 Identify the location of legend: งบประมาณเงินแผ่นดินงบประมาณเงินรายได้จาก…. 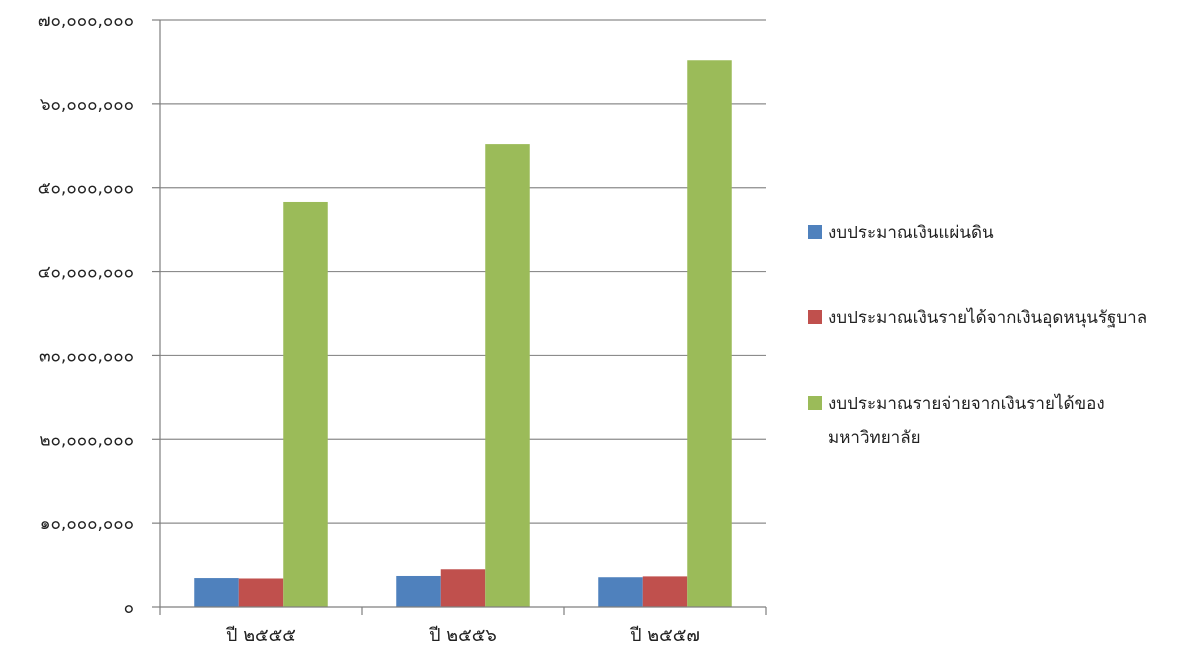
(977, 335).